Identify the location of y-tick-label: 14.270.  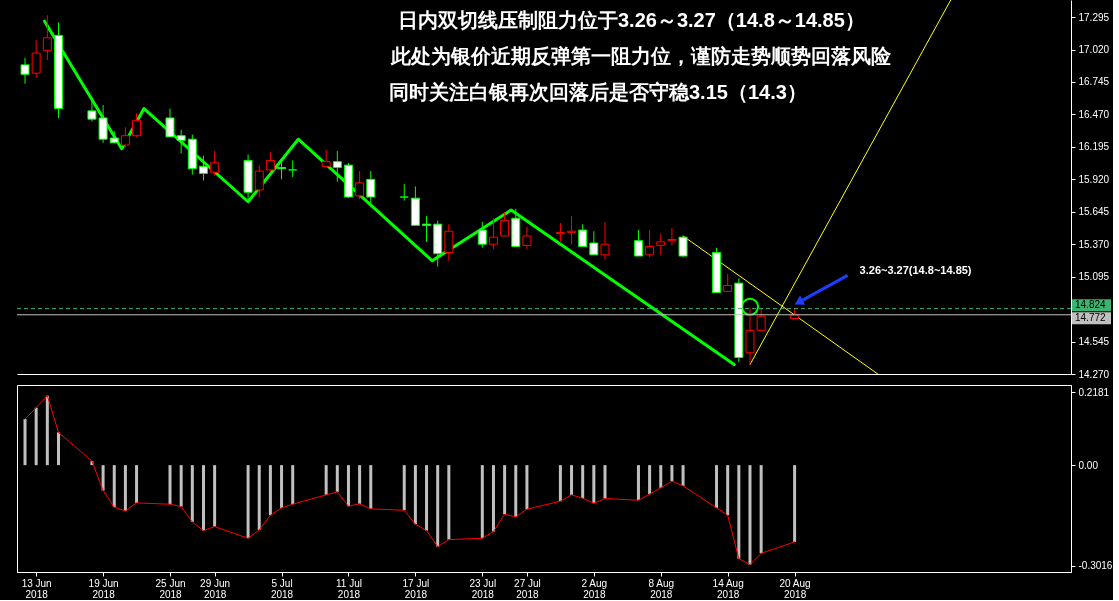
(1094, 374).